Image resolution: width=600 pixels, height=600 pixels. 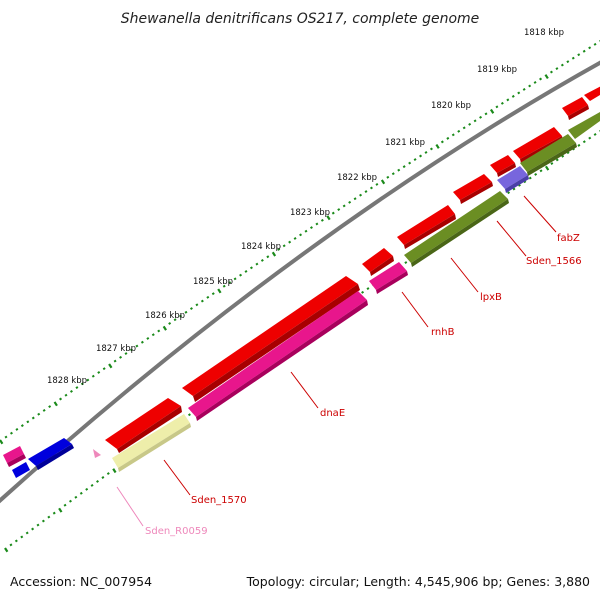 What do you see at coordinates (443, 332) in the screenshot?
I see `gene-label-rnhb: rnhB` at bounding box center [443, 332].